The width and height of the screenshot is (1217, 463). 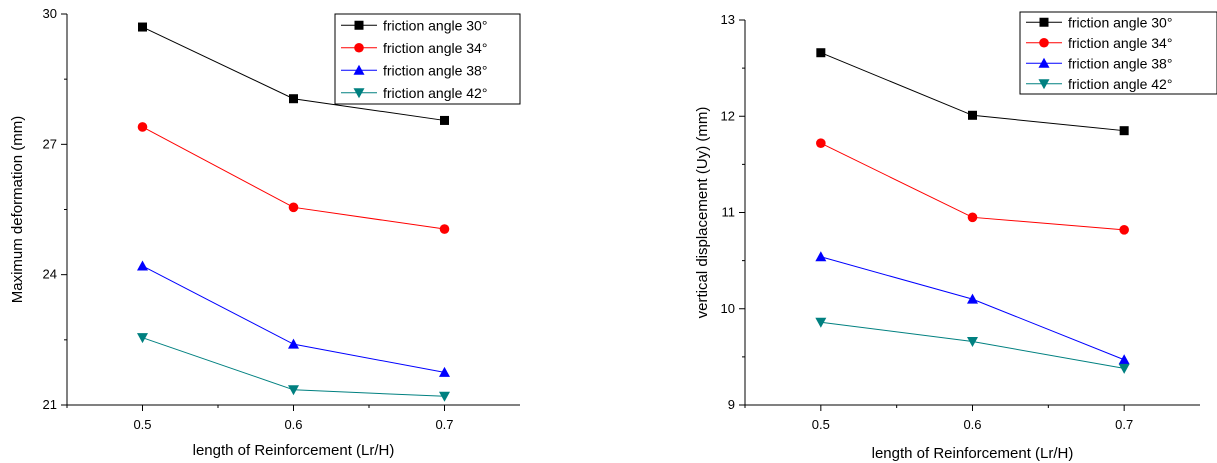 What do you see at coordinates (50, 143) in the screenshot?
I see `y-tick-label: 27` at bounding box center [50, 143].